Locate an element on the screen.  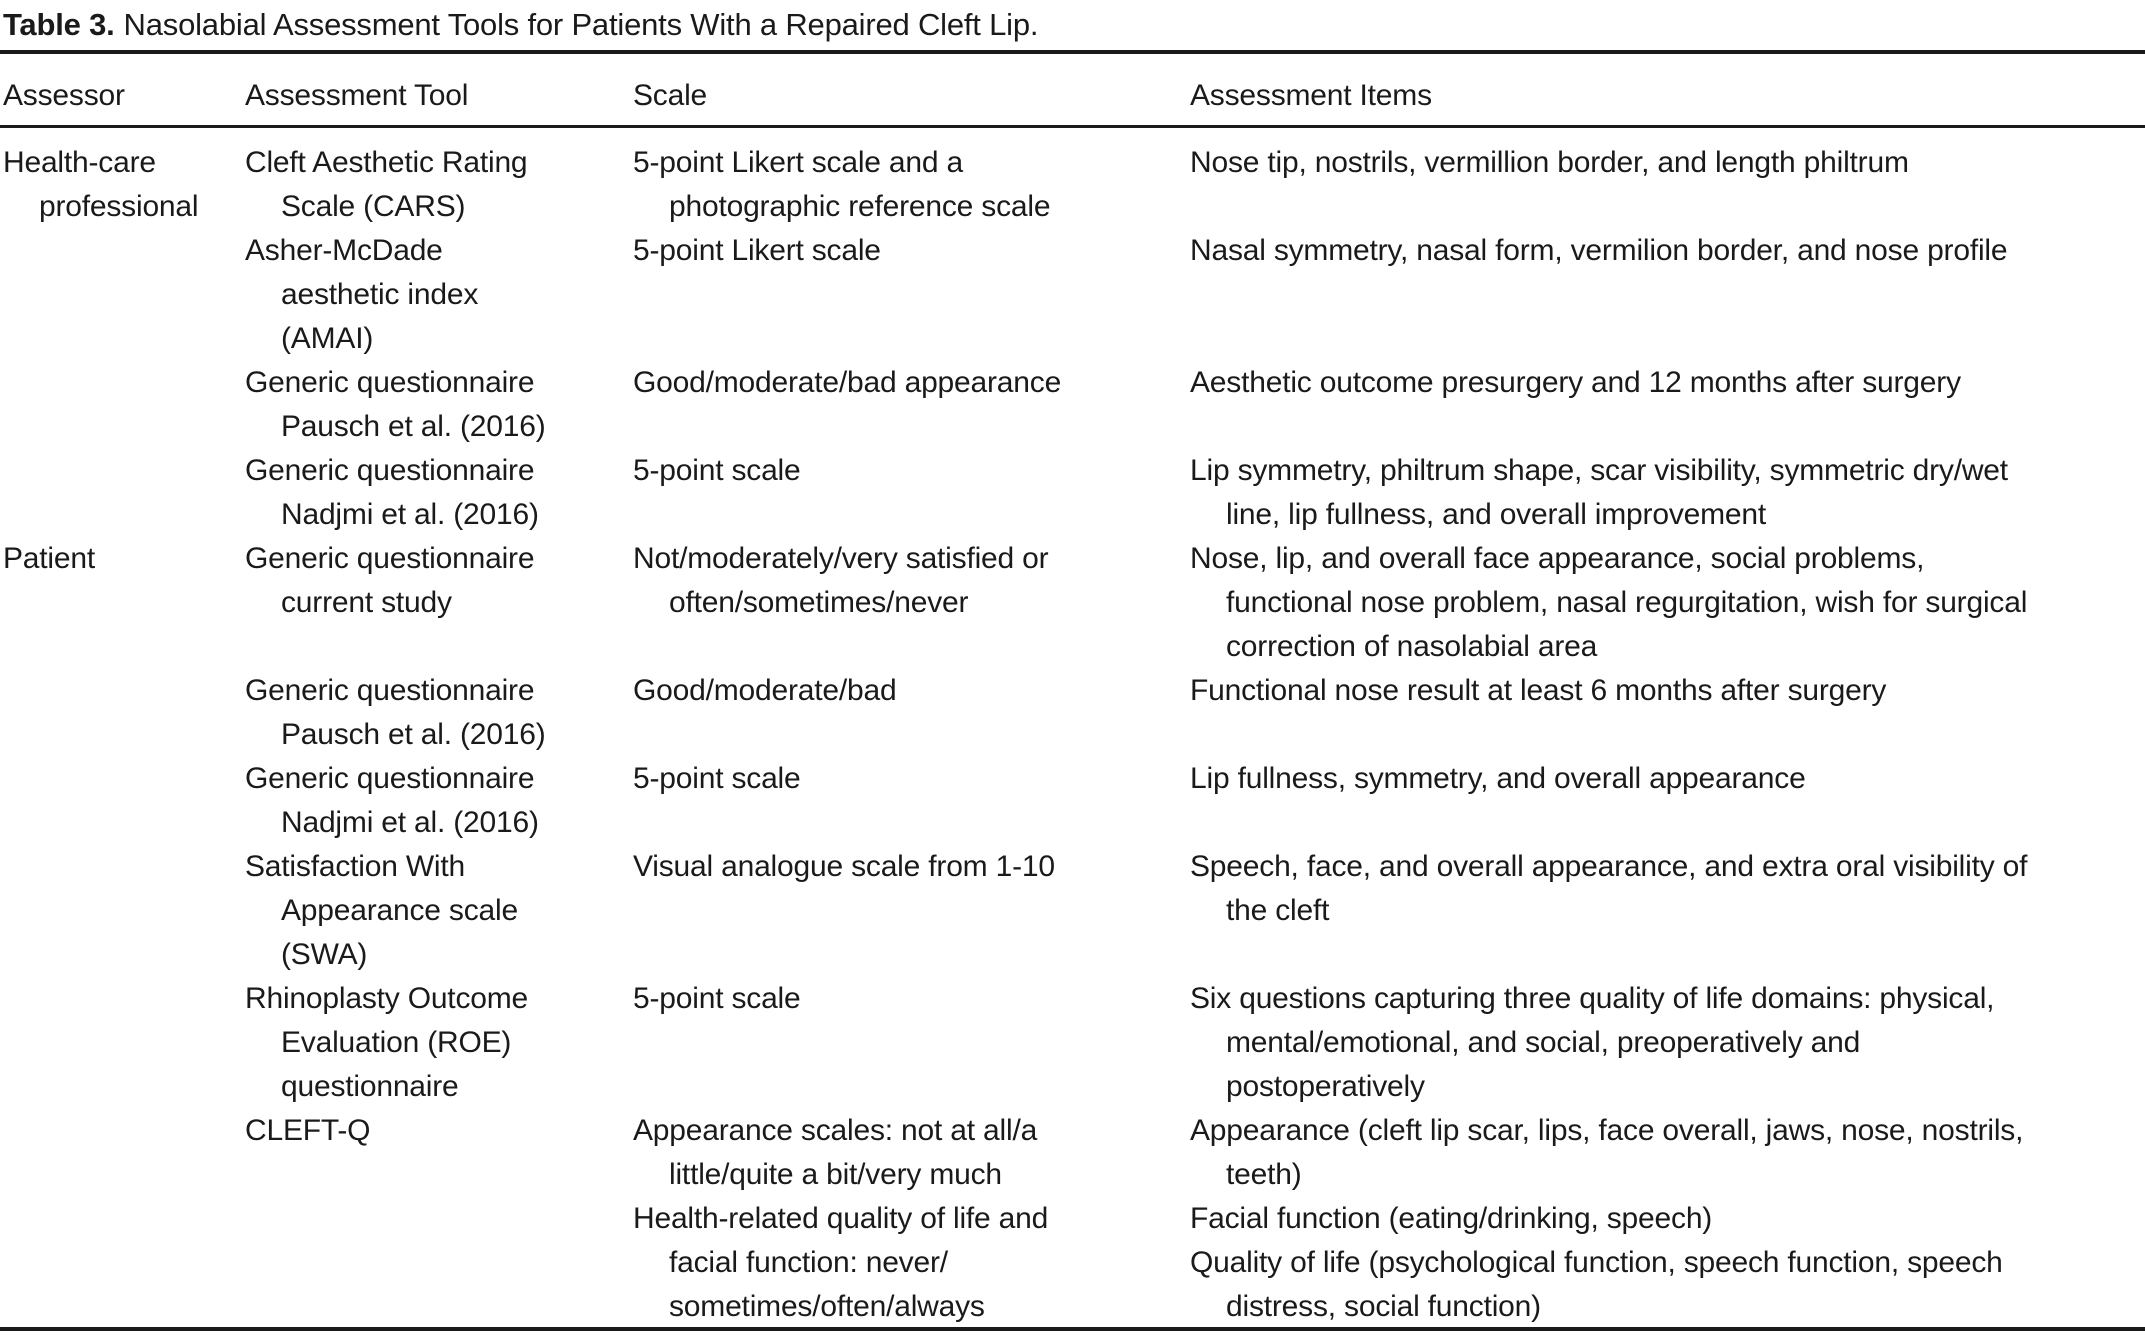
cell-tool: Cleft Aesthetic Rating Scale (CARS) is located at coordinates (439, 185).